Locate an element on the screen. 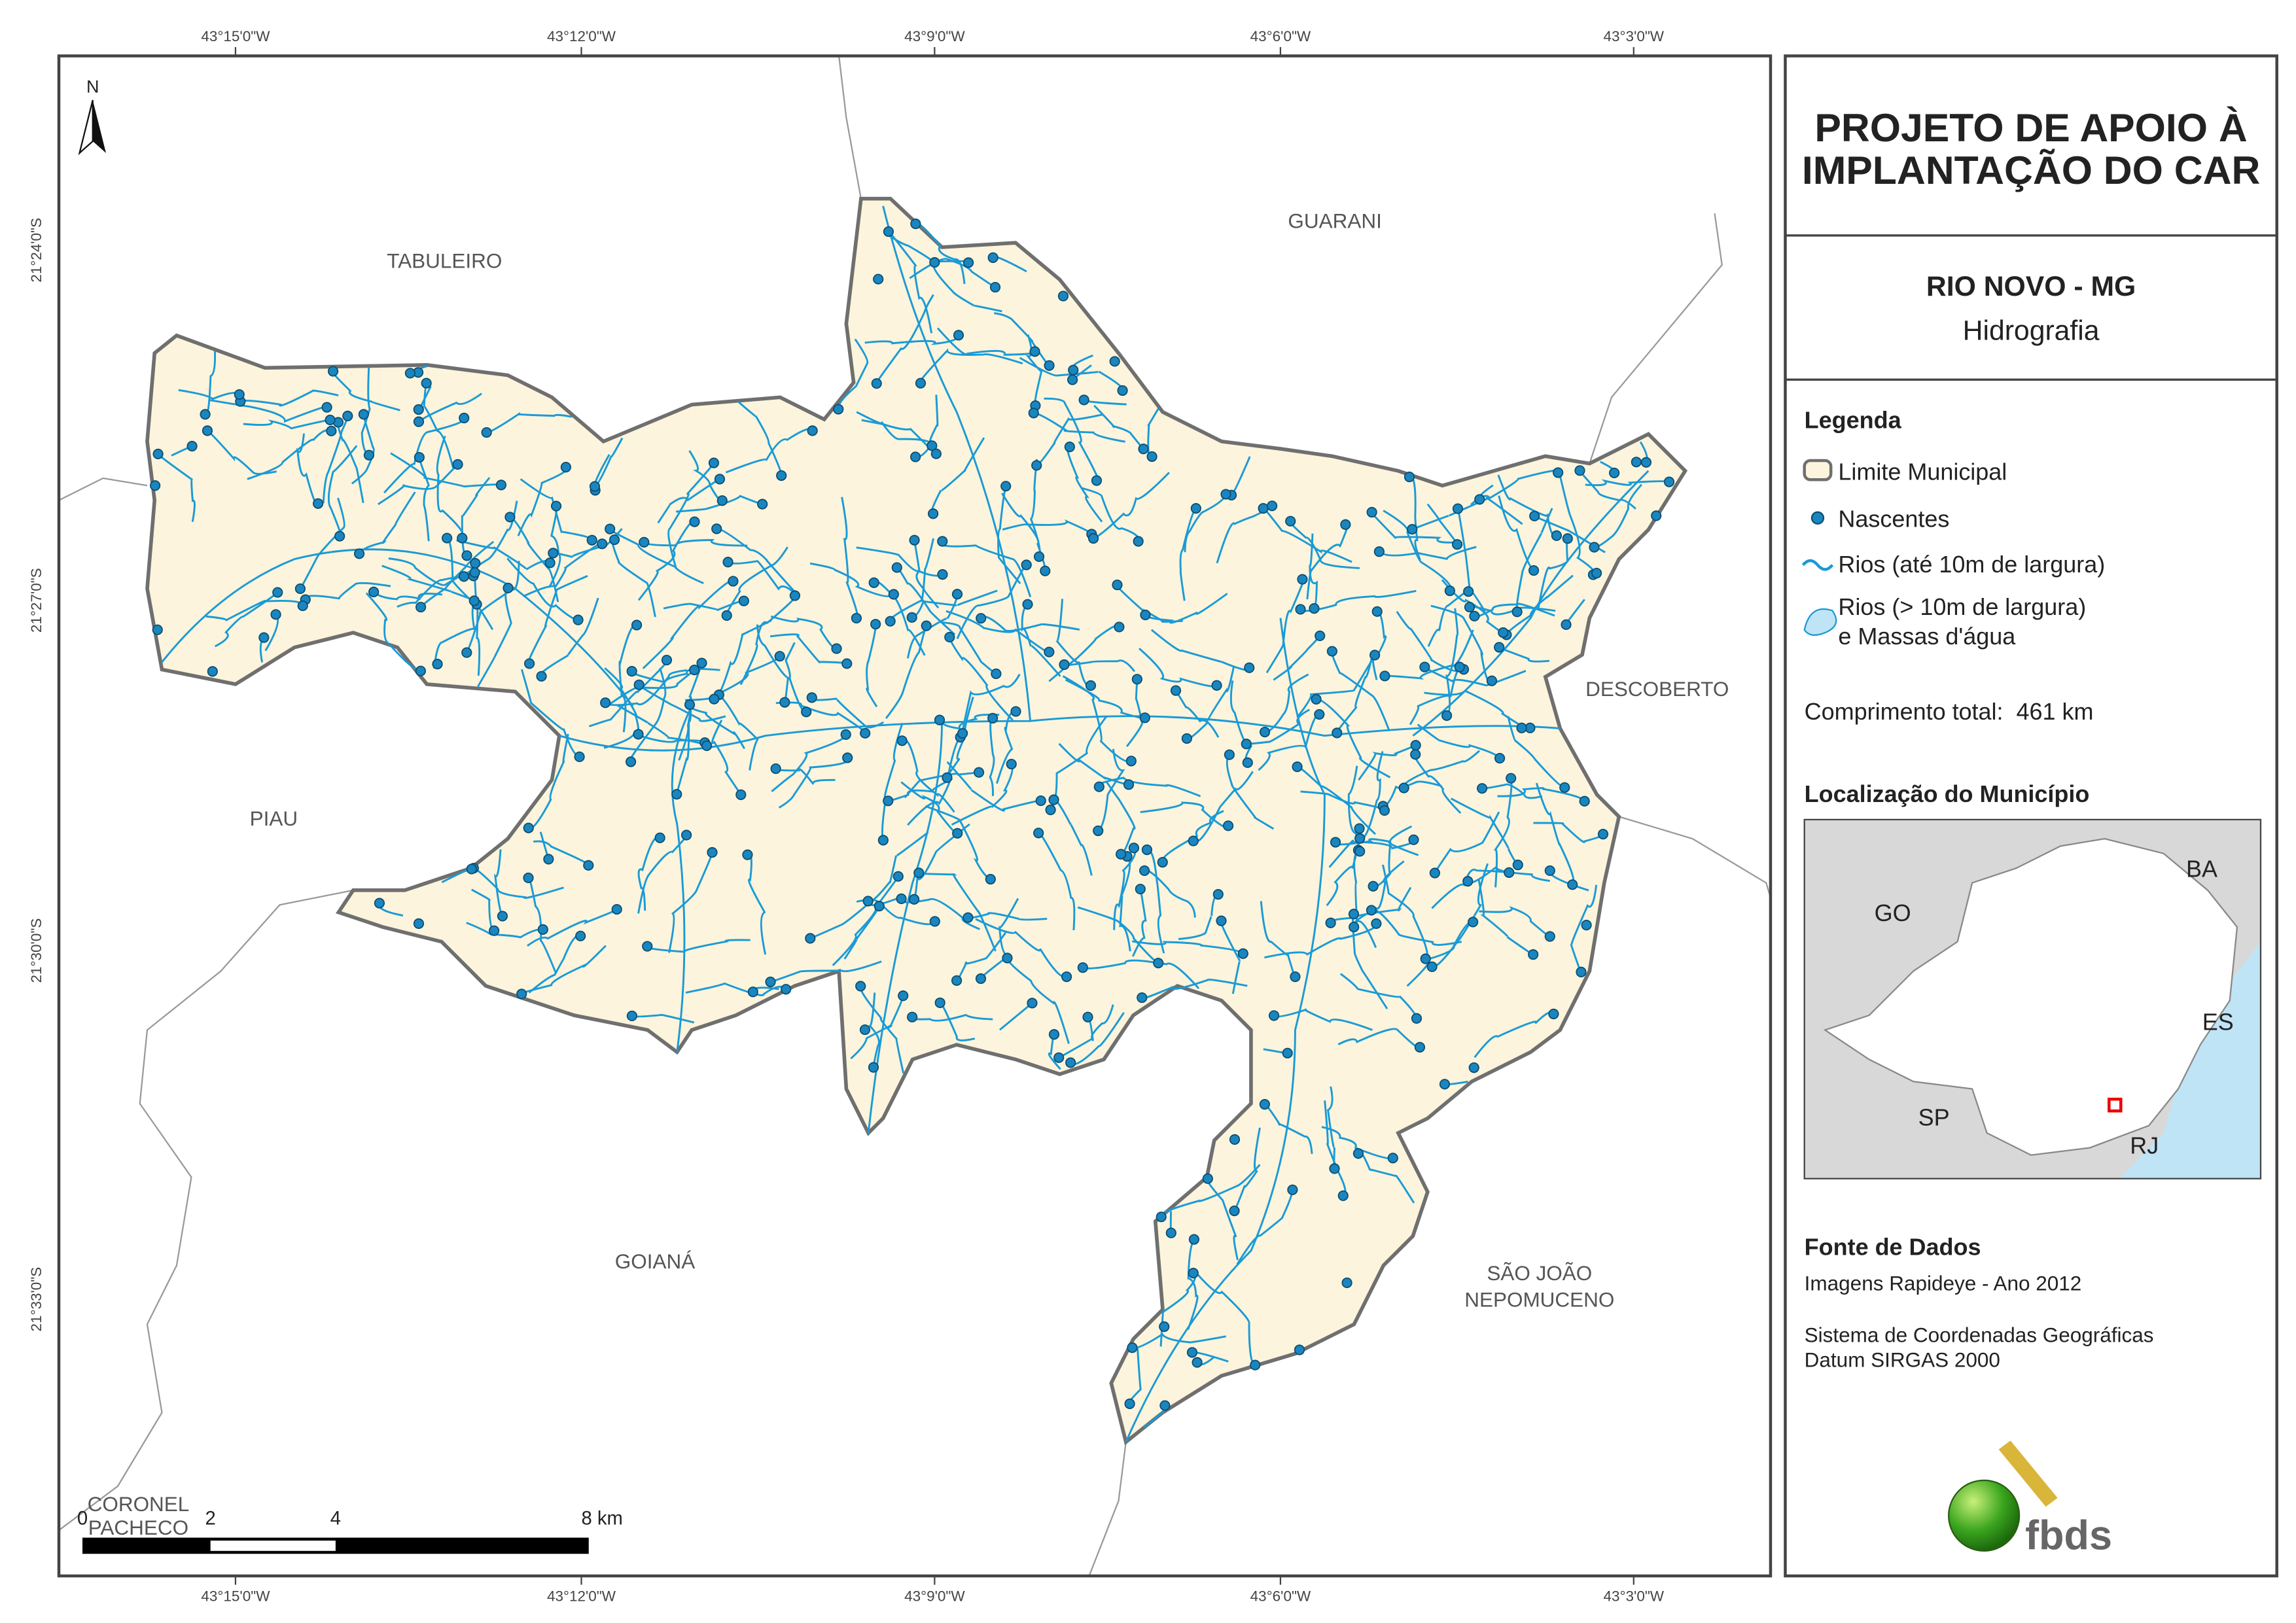 The image size is (2296, 1623). lat-label: 21°24'0"S is located at coordinates (36, 251).